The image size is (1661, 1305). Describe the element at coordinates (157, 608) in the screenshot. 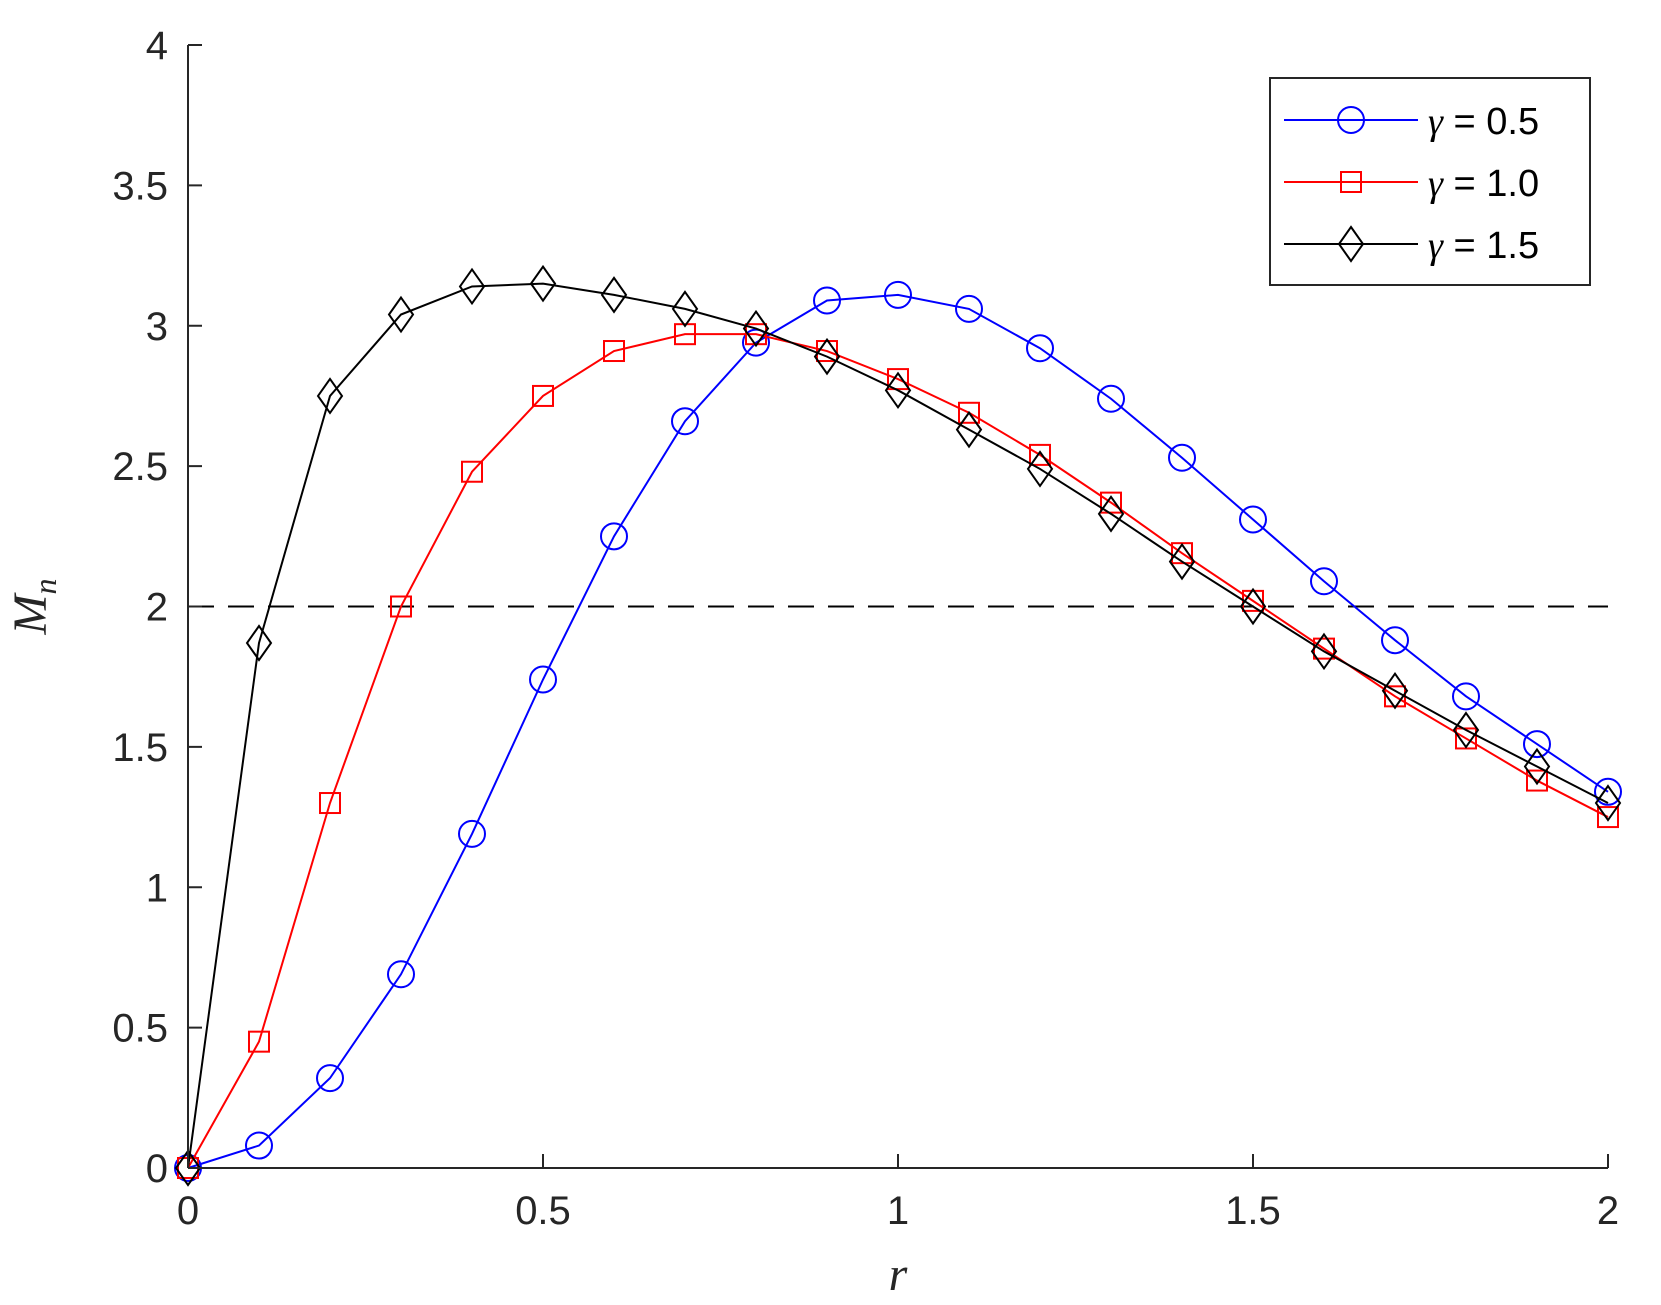

I see `y-tick-label: 2` at that location.